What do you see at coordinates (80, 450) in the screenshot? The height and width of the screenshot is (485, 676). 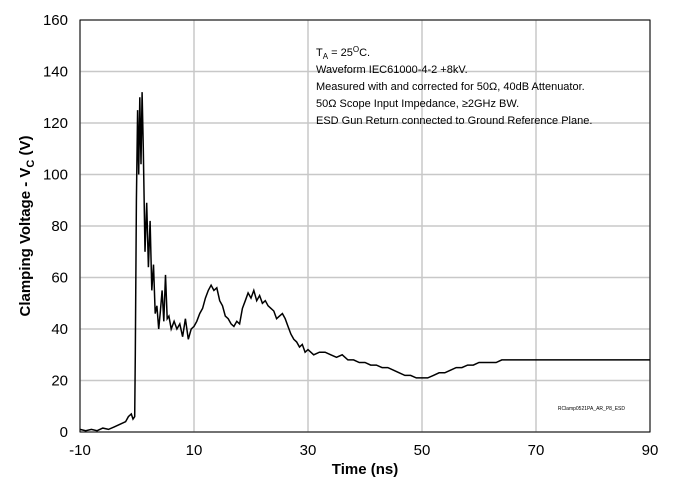 I see `x-tick-label: -10` at bounding box center [80, 450].